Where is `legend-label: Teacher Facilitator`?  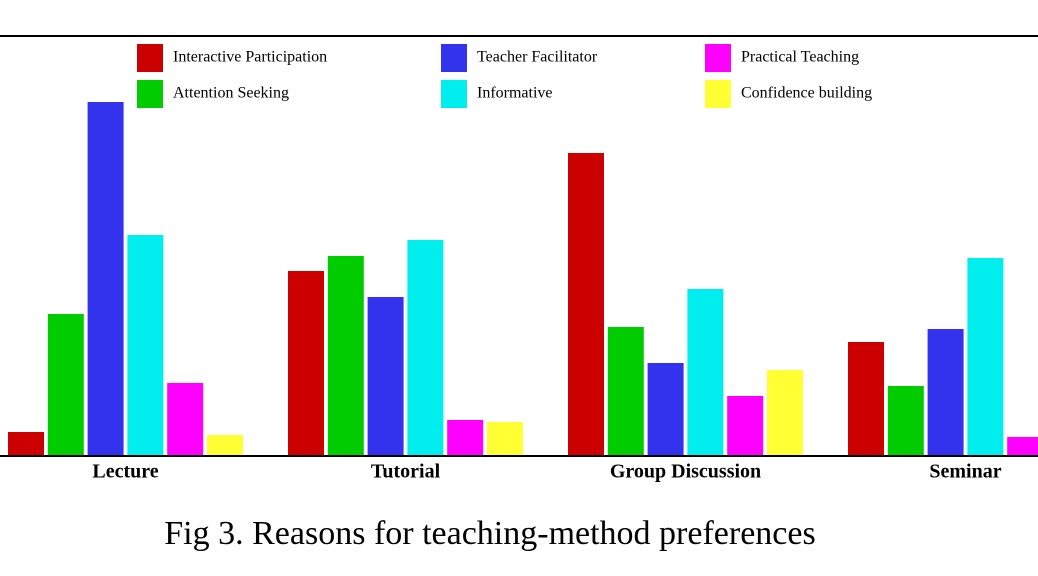
legend-label: Teacher Facilitator is located at coordinates (537, 57).